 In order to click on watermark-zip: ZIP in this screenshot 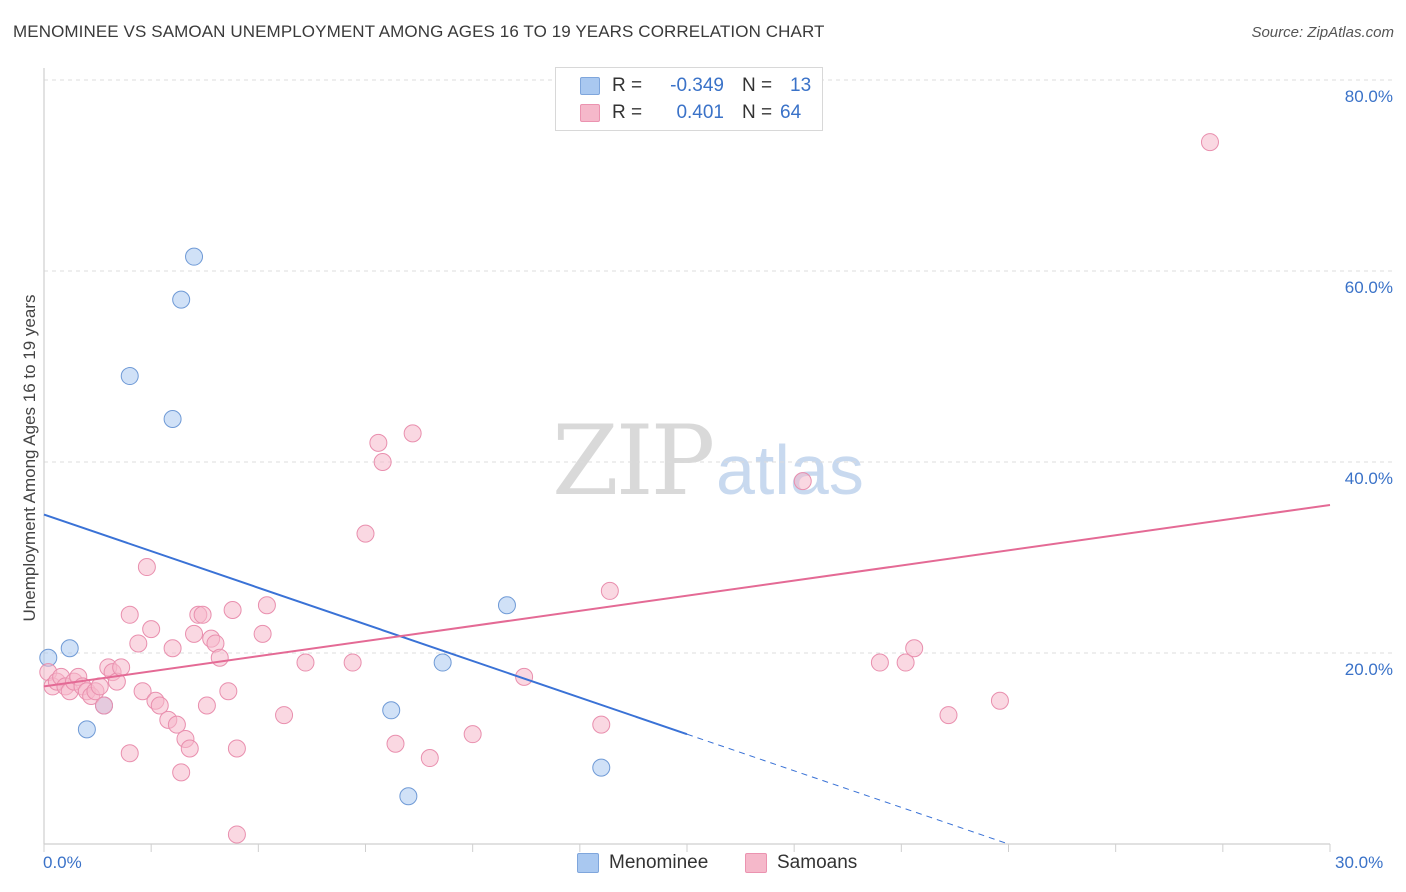, I will do `click(633, 461)`.